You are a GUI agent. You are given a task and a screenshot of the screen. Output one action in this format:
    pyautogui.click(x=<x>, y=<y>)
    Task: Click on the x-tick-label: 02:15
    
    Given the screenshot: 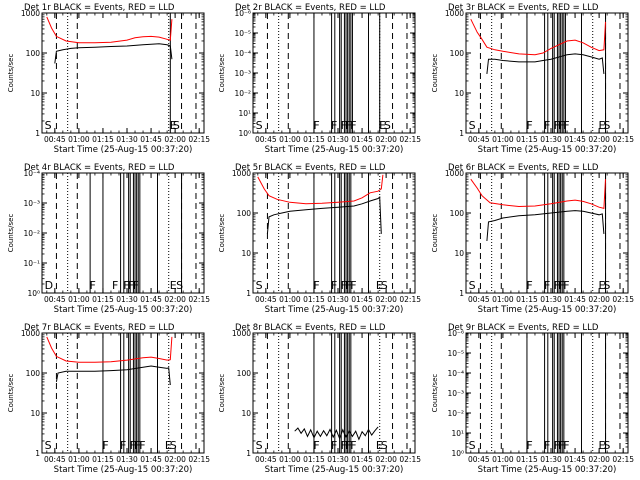 What is the action you would take?
    pyautogui.click(x=199, y=459)
    